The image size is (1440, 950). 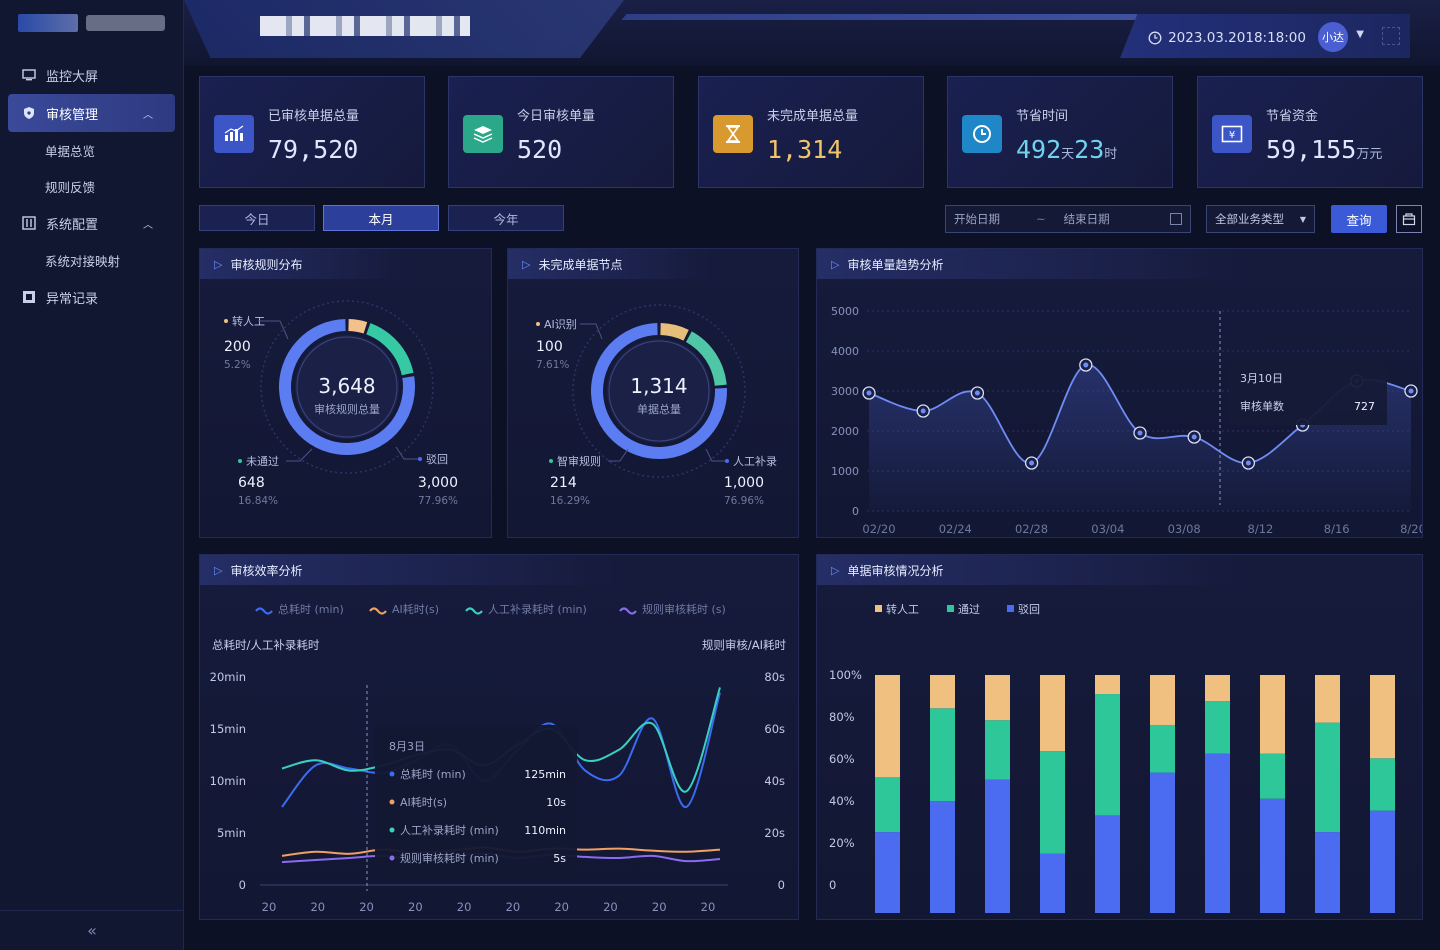 What do you see at coordinates (257, 218) in the screenshot?
I see `tab-today: 今日` at bounding box center [257, 218].